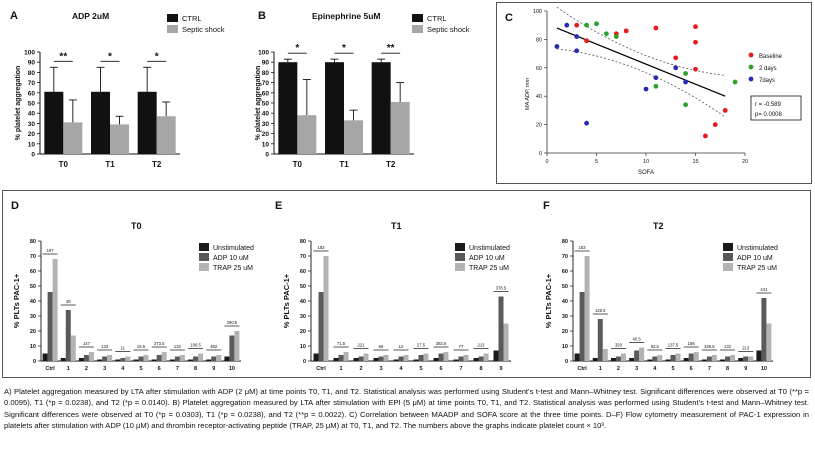 This screenshot has width=815, height=455. What do you see at coordinates (546, 206) in the screenshot?
I see `panel-letter: F` at bounding box center [546, 206].